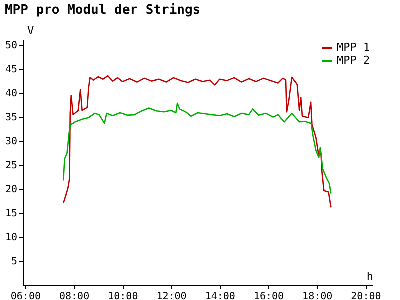 The image size is (400, 300). I want to click on y-tick-label: 15, so click(11, 214).